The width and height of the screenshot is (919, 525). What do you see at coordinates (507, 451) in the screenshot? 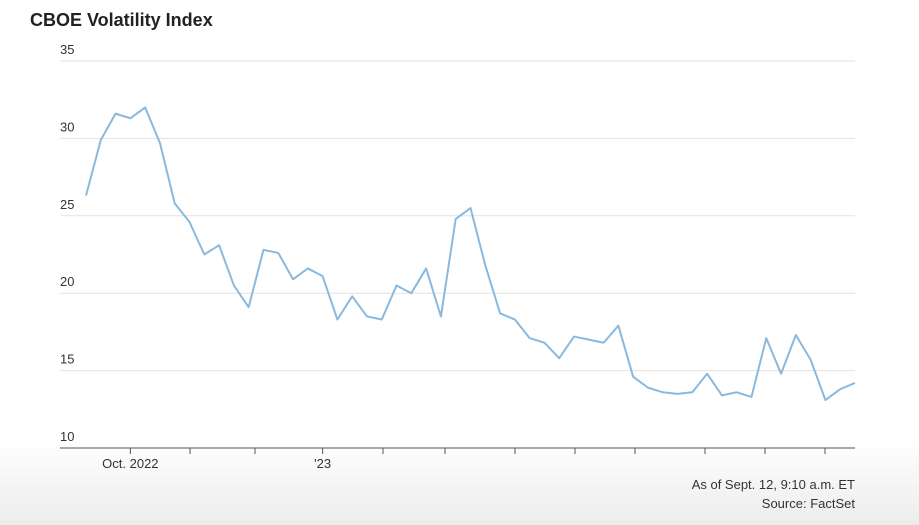
I see `minor-ticks` at bounding box center [507, 451].